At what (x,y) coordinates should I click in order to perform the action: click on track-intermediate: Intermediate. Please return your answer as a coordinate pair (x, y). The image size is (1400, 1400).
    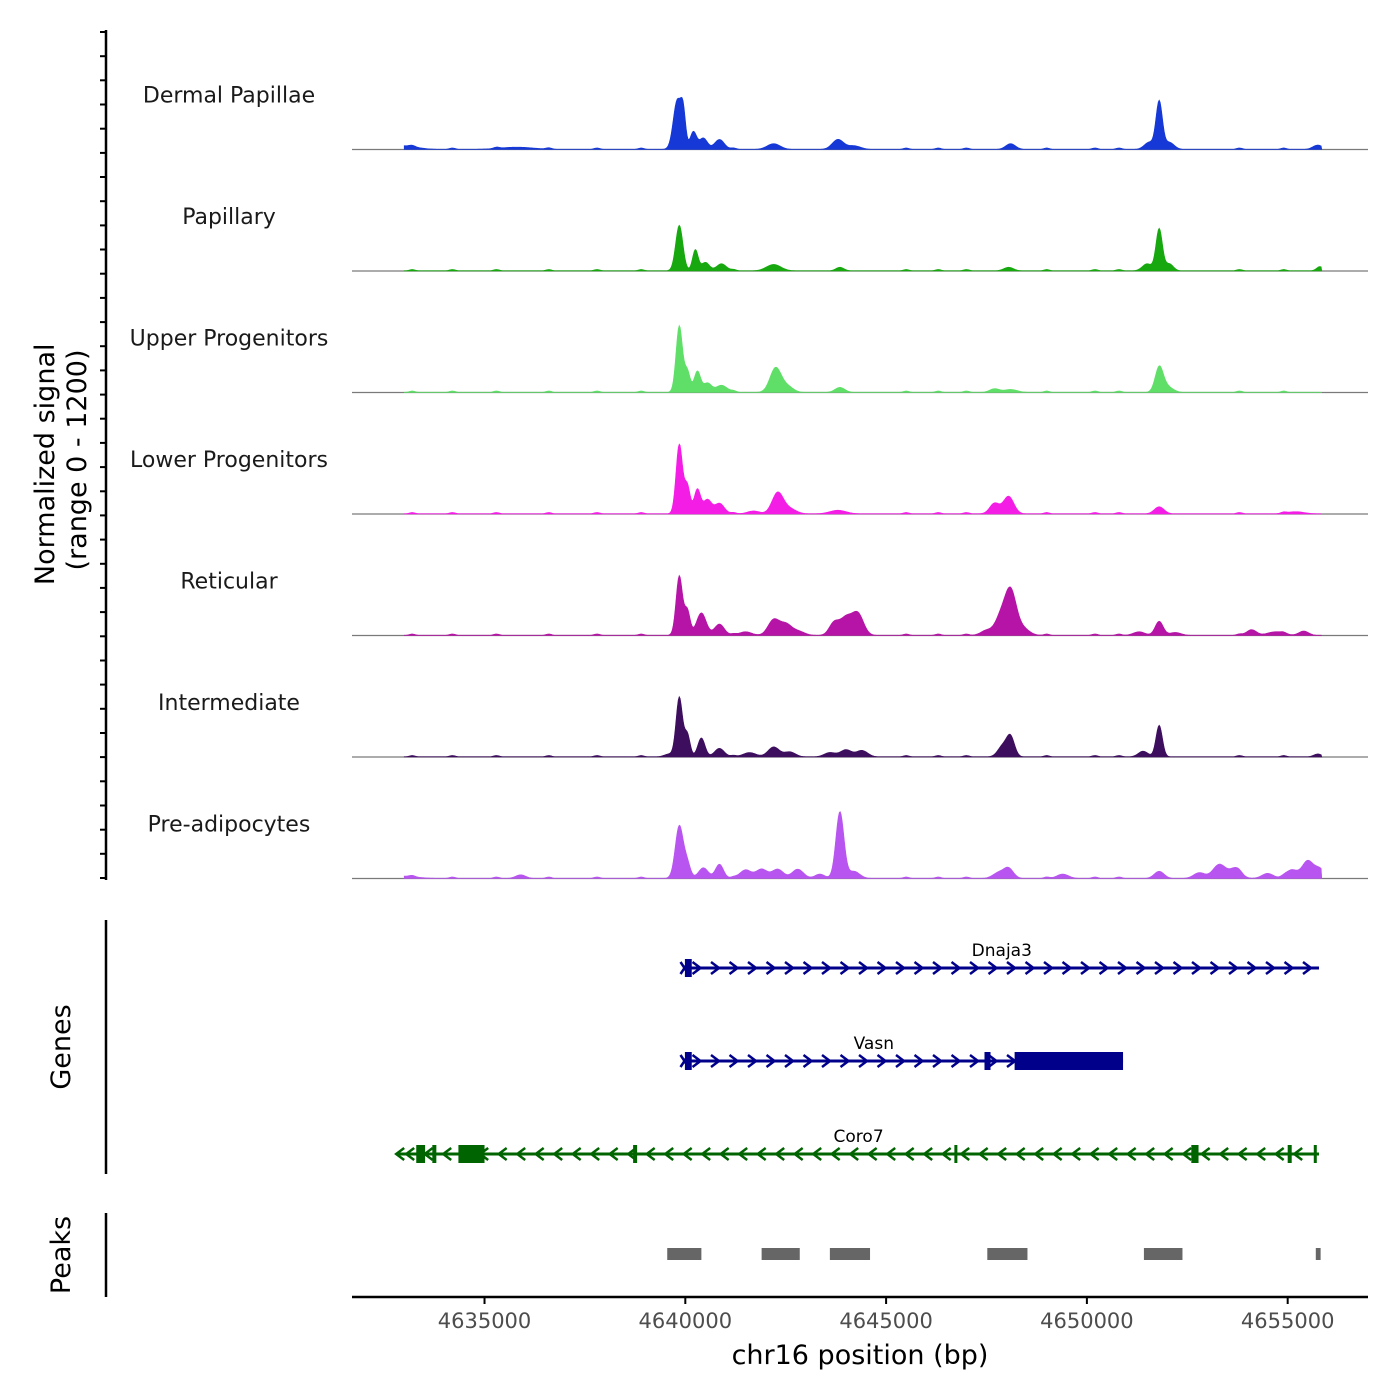
    Looking at the image, I should click on (763, 724).